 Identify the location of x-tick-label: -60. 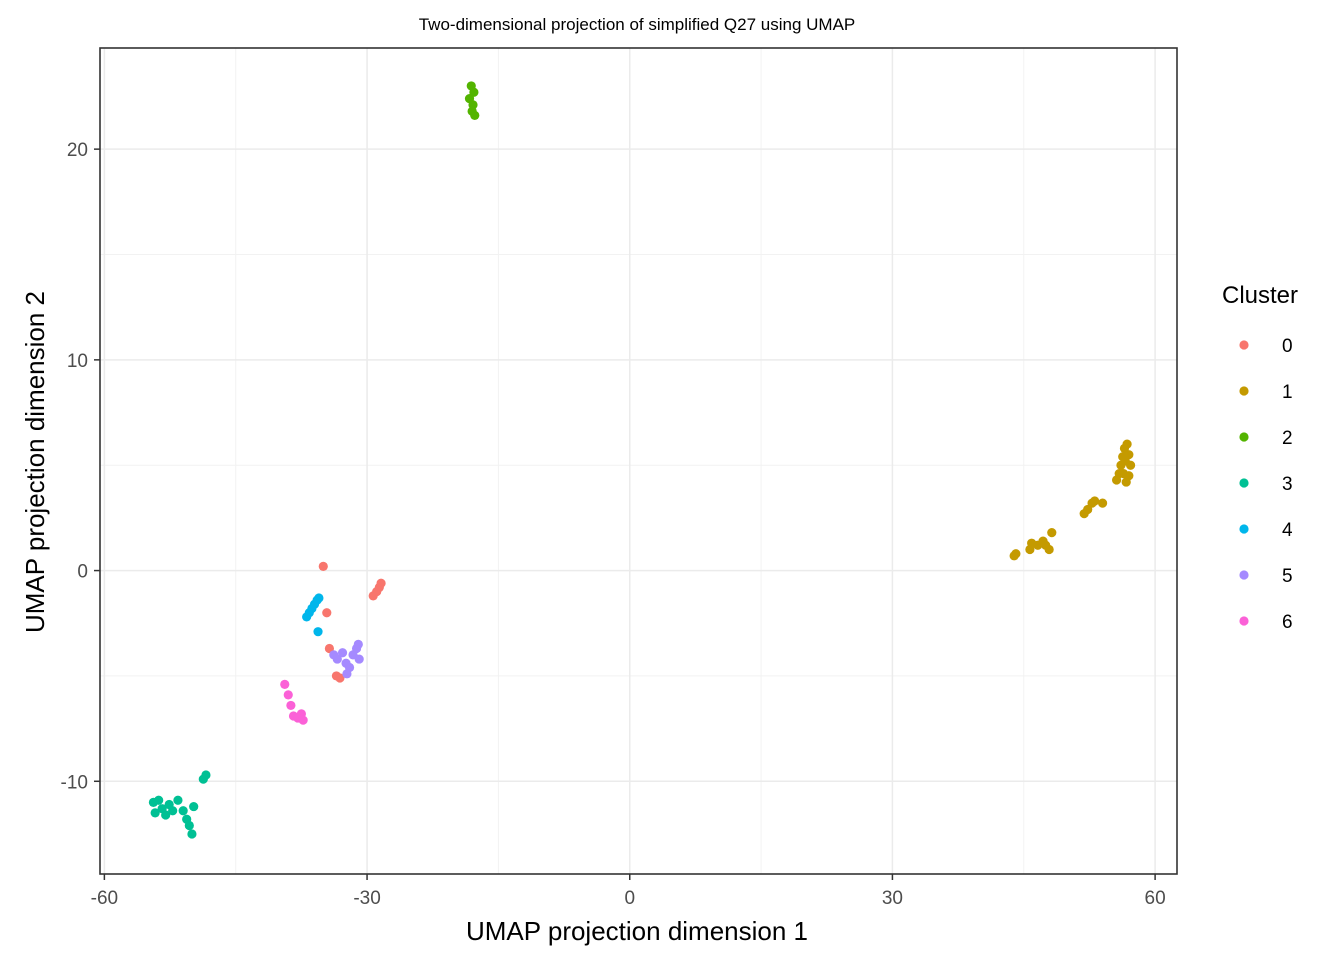
(104, 898).